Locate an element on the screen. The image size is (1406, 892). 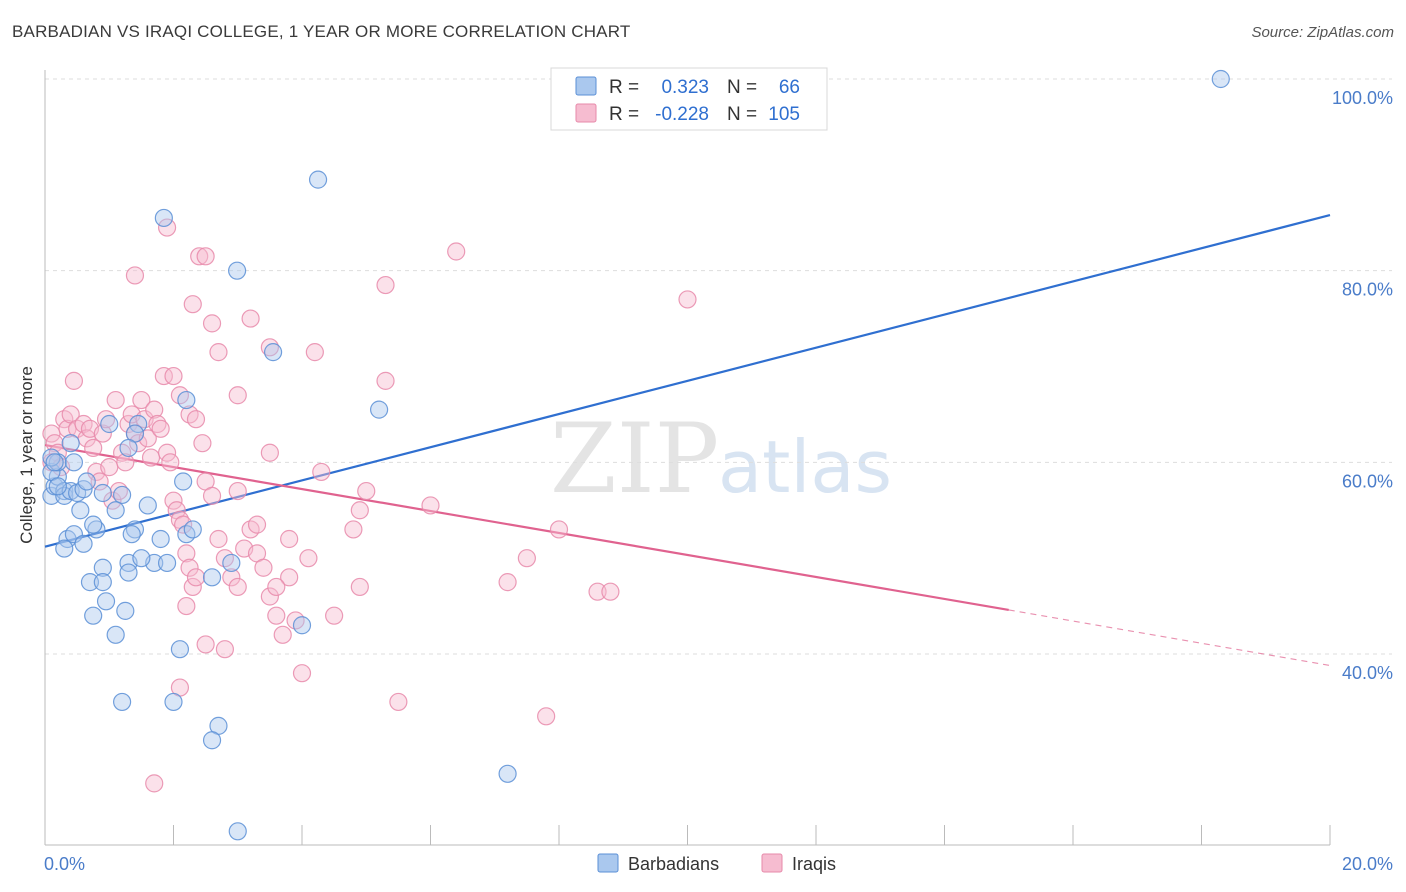
y-tick-label: 60.0% is located at coordinates (1367, 481).